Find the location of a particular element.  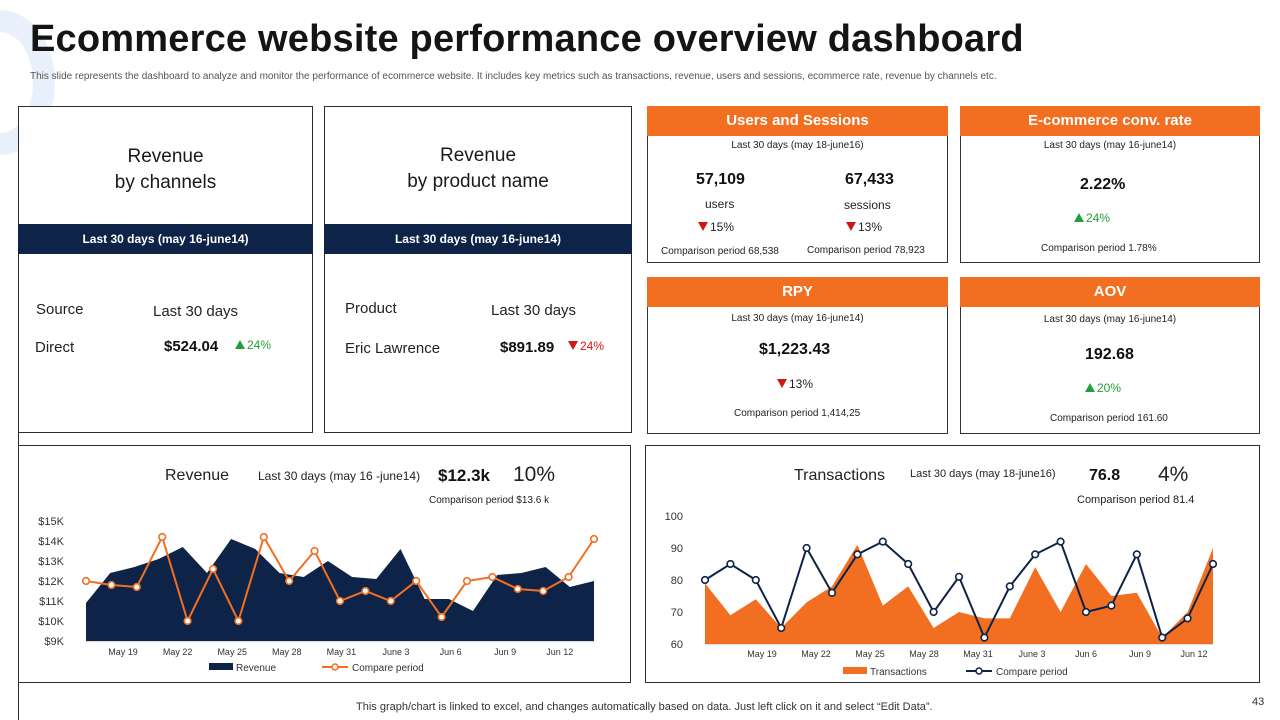

transactions-chart-percent: 4% is located at coordinates (1173, 474).